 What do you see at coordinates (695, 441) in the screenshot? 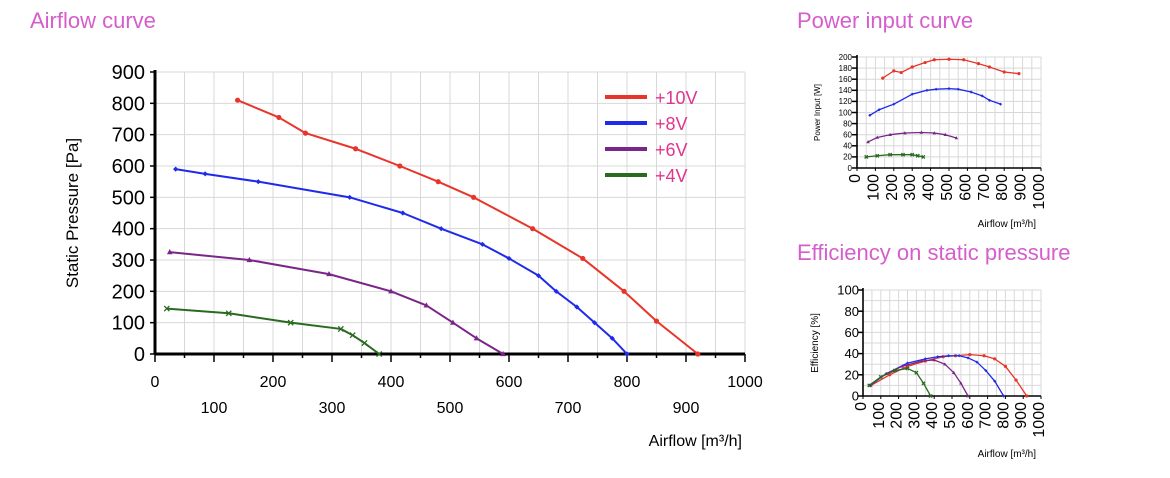
I see `airflow-x-axis-label: Airflow [m³/h]` at bounding box center [695, 441].